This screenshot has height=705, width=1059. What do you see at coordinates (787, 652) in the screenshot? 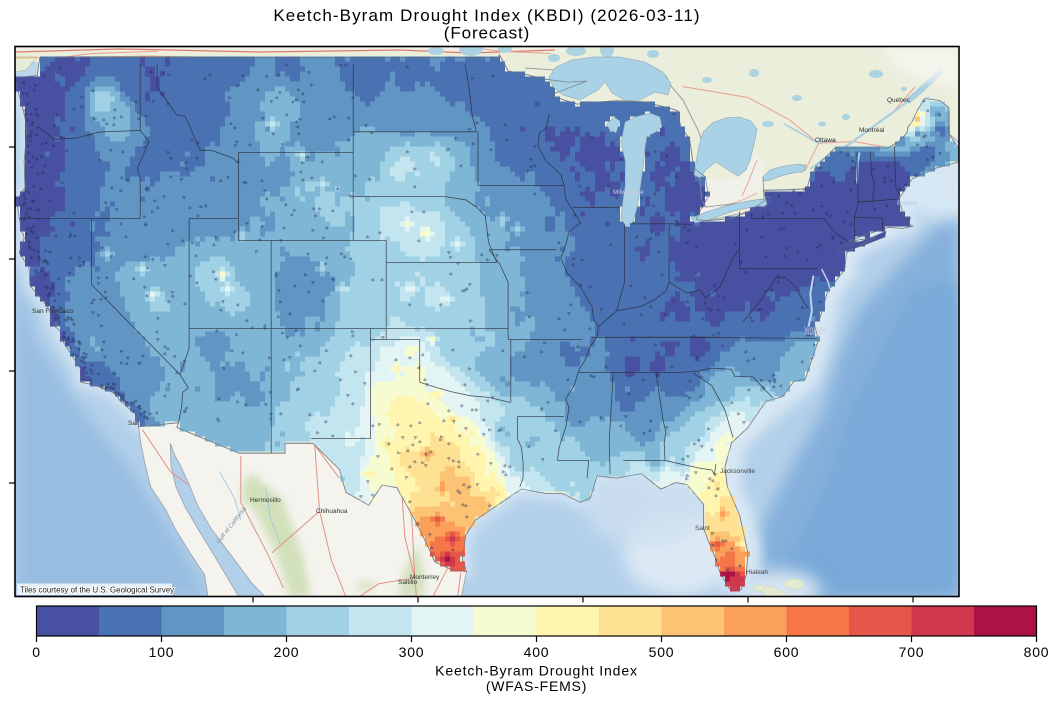
I see `svg-text: 600` at bounding box center [787, 652].